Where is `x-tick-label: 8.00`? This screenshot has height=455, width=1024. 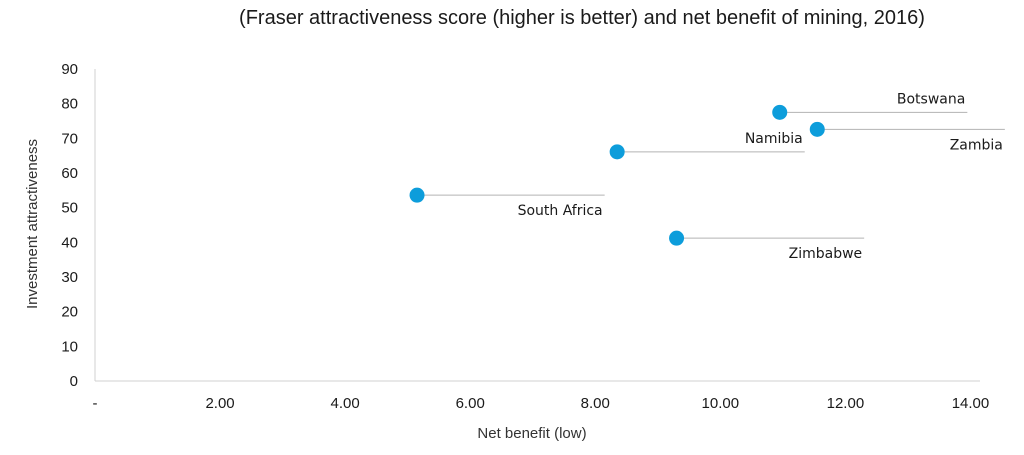 x-tick-label: 8.00 is located at coordinates (595, 403).